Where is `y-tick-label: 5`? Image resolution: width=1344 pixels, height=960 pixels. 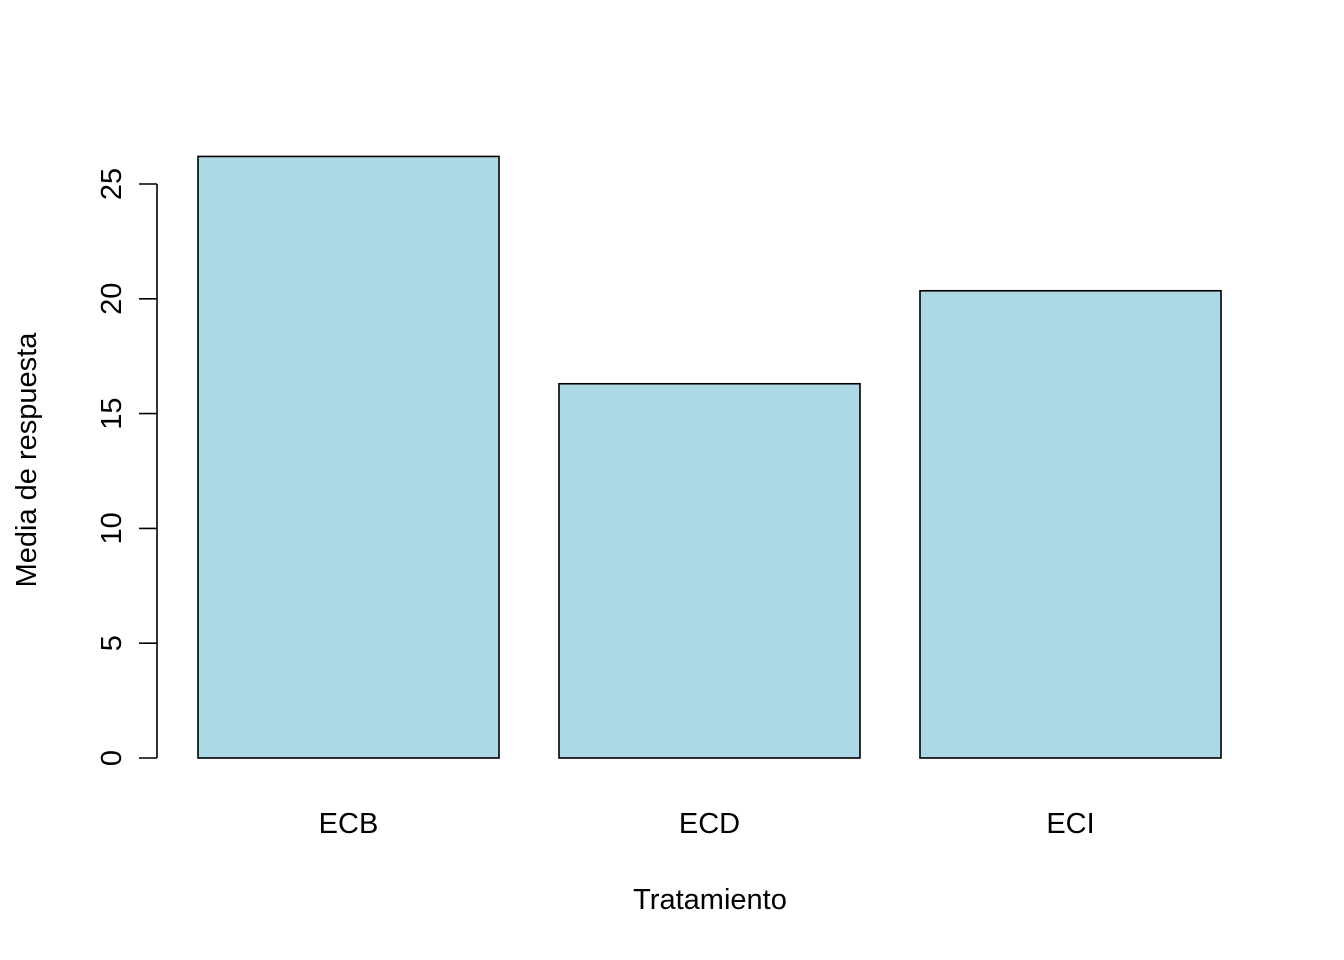 y-tick-label: 5 is located at coordinates (112, 643).